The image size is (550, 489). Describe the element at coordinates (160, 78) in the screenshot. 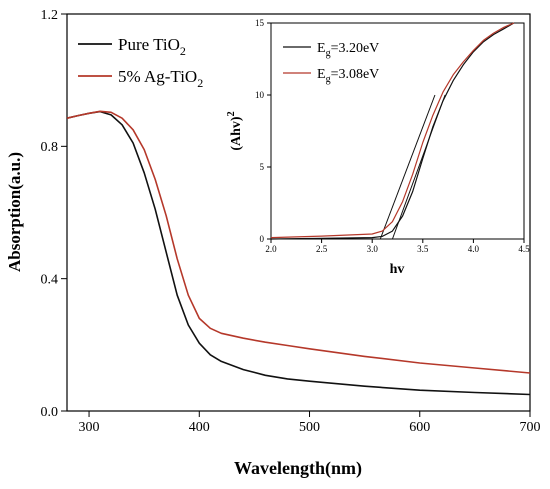

I see `legend-label-ag: 5% Ag-TiO2` at that location.